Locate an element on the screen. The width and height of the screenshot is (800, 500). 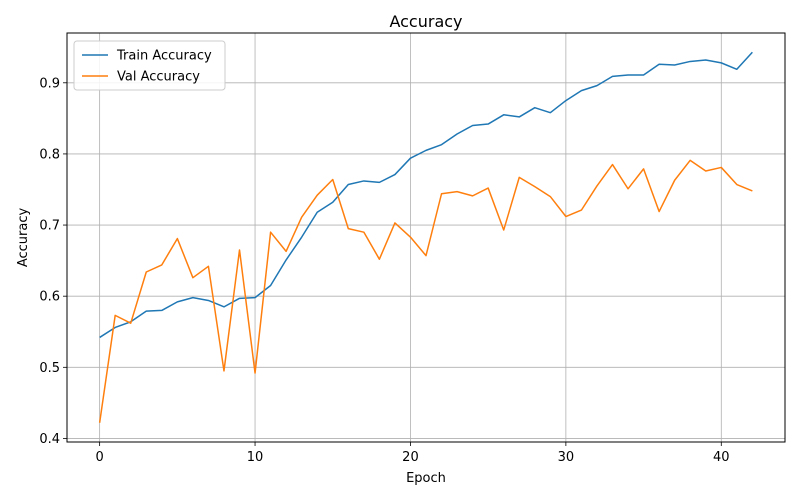
y-axis-ticks: 0.4 0.5 0.6 0.7 0.8 0.9 is located at coordinates (53, 261).